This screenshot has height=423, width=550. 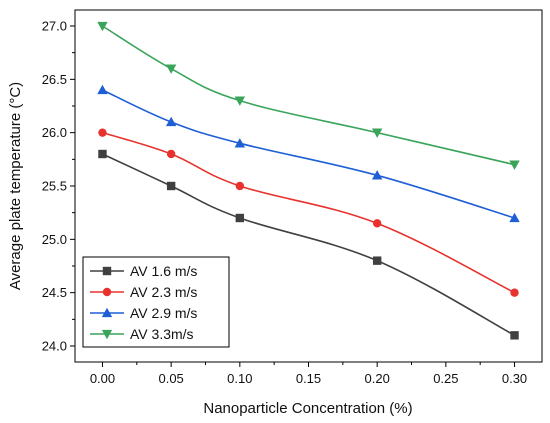 I want to click on y-tick-label: 24.5, so click(x=54, y=292).